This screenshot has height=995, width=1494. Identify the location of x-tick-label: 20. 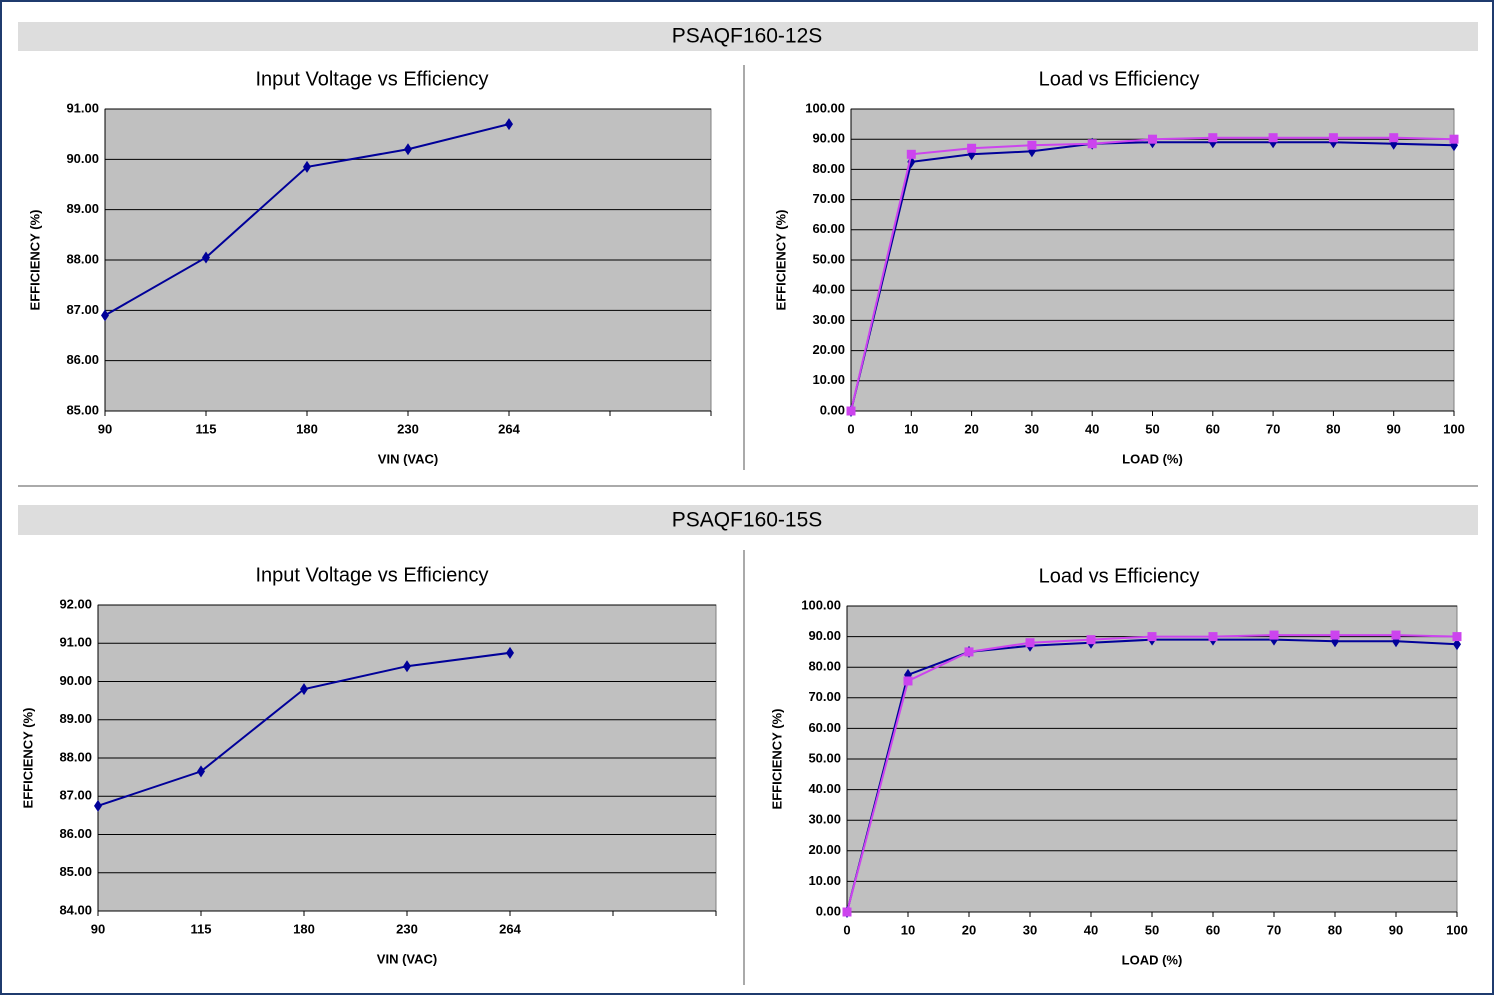
(971, 428).